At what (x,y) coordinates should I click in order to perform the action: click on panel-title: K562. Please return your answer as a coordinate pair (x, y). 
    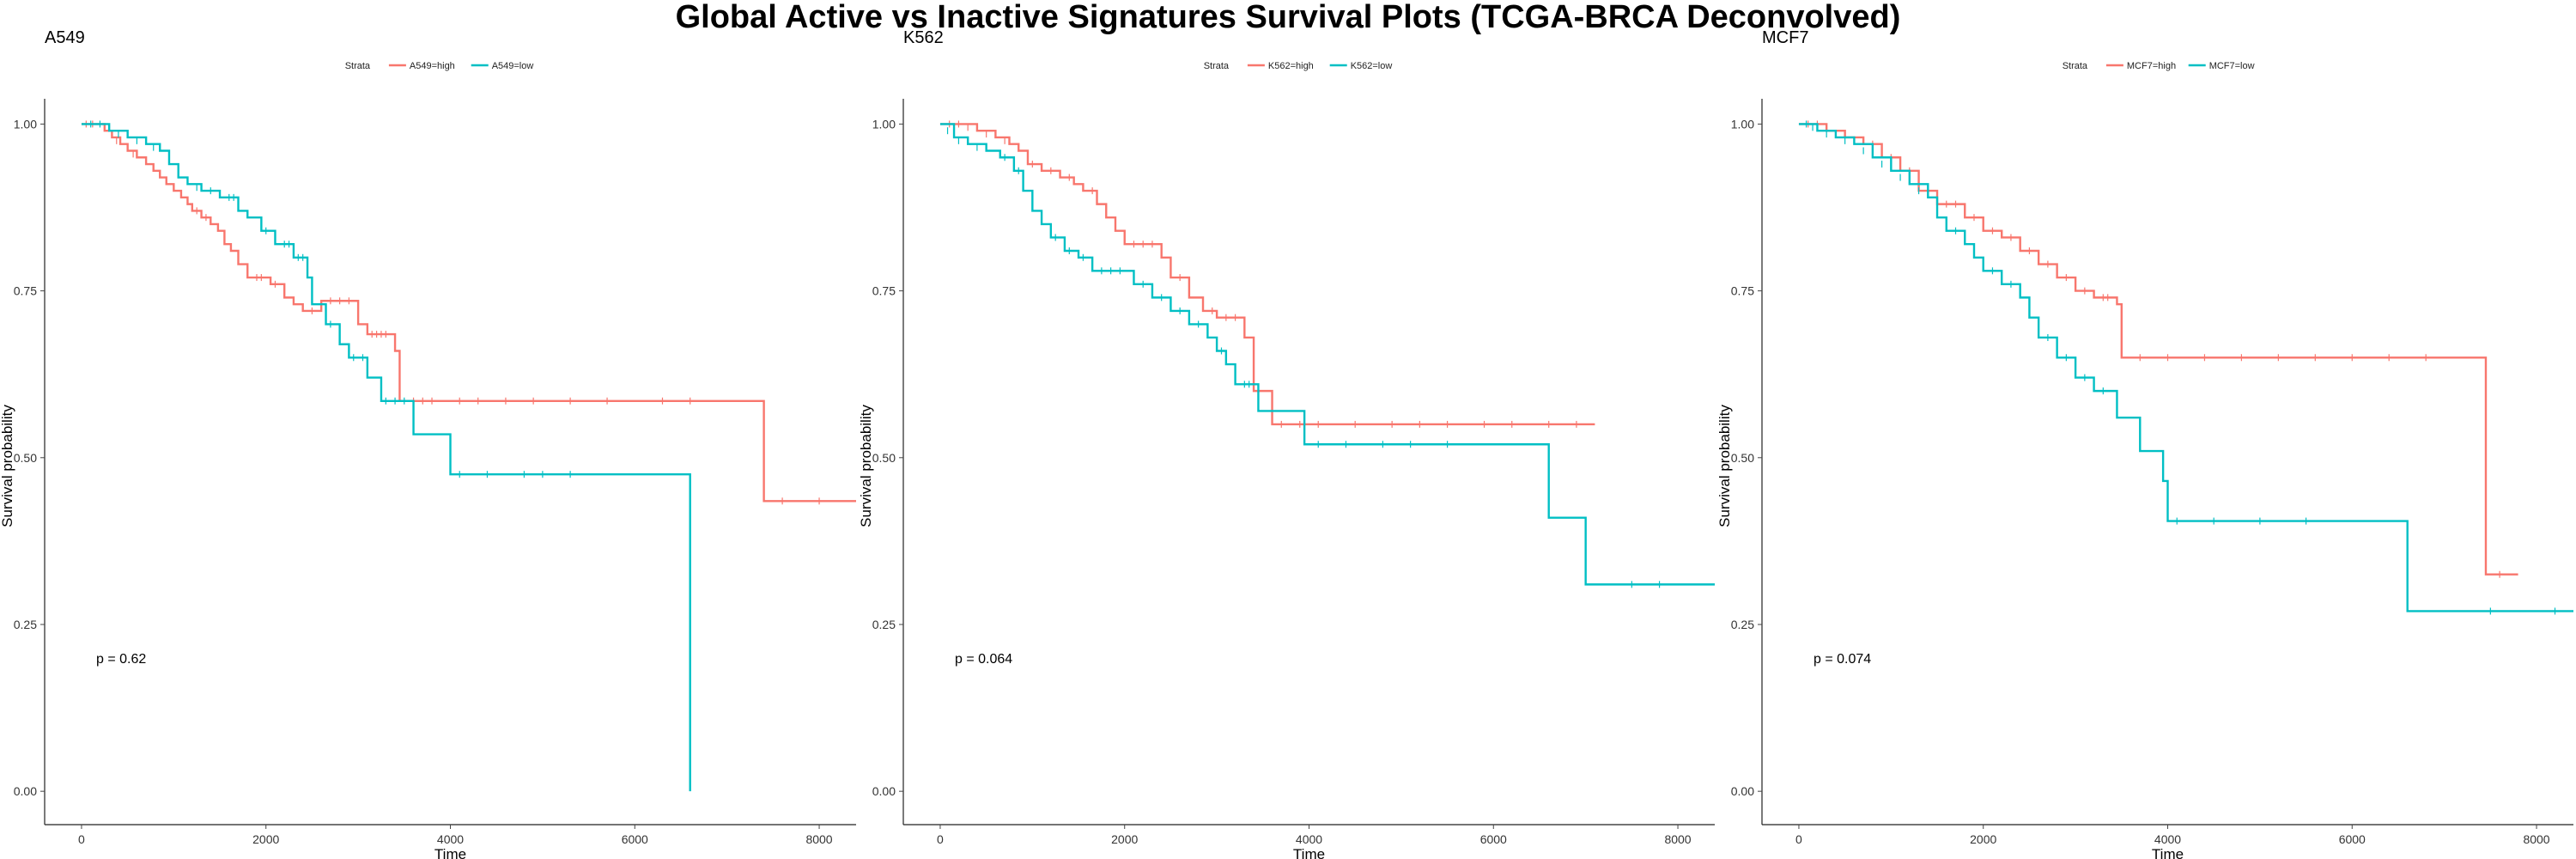
    Looking at the image, I should click on (924, 37).